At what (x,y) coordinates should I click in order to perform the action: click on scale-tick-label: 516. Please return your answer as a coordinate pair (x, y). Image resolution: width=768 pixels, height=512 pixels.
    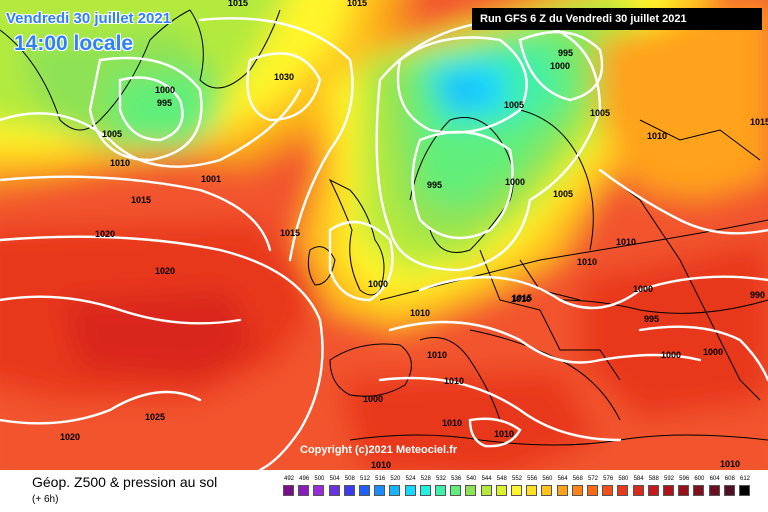
    Looking at the image, I should click on (380, 479).